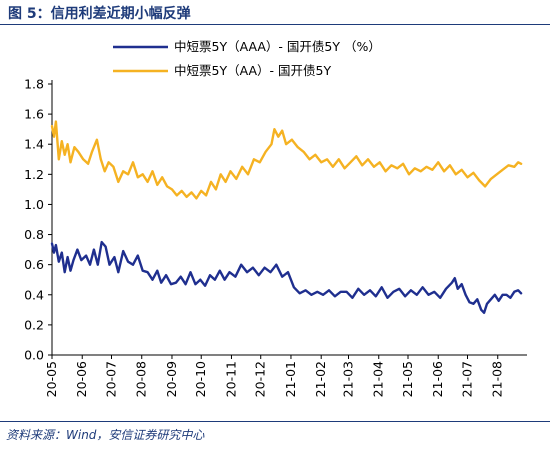  I want to click on x-tick-label: 20-05, so click(51, 379).